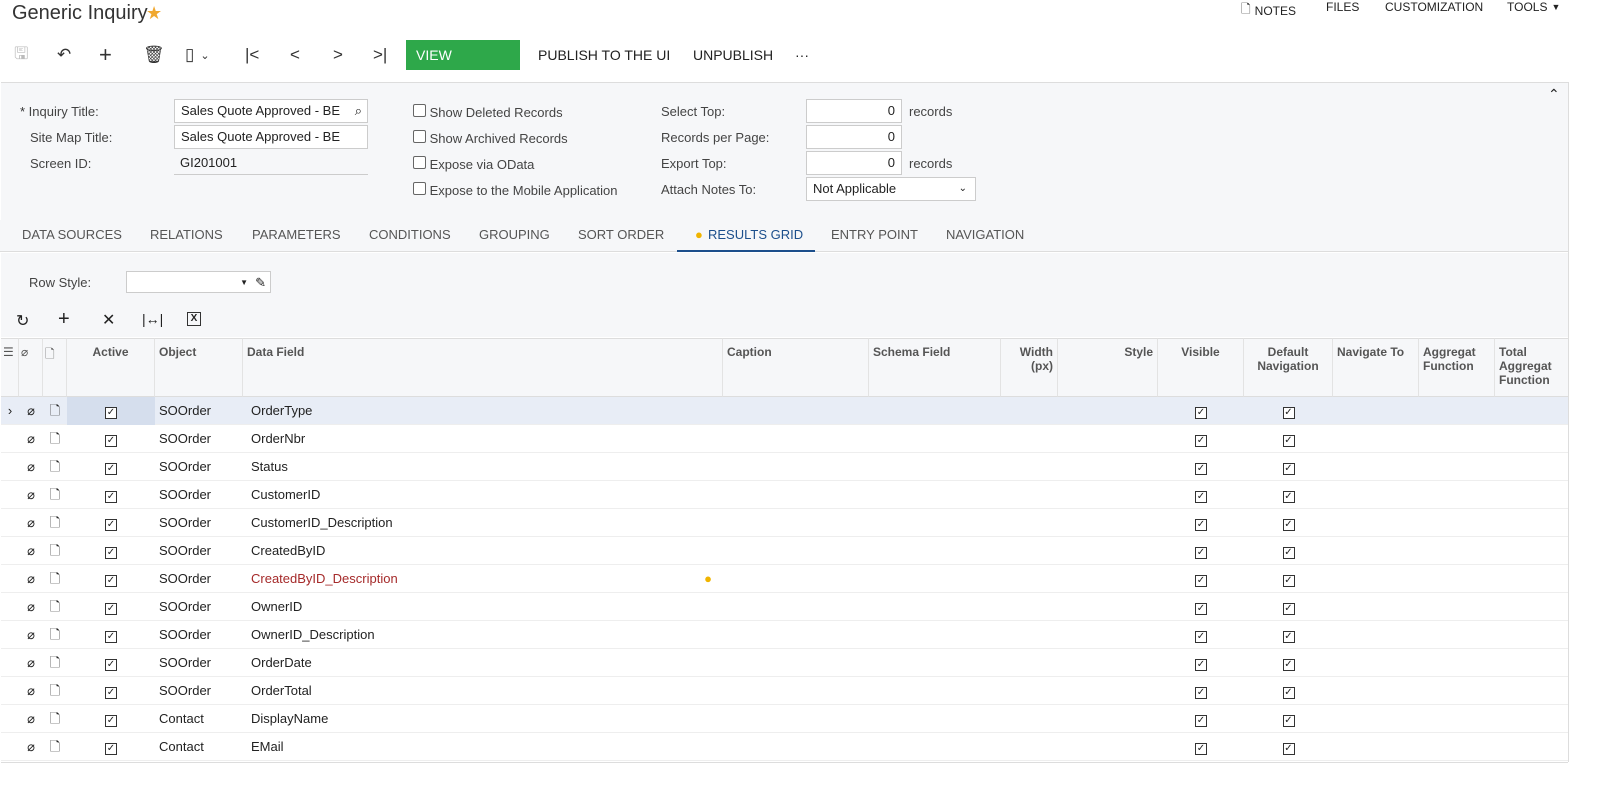 Image resolution: width=1619 pixels, height=804 pixels. I want to click on column-header: Schema Field, so click(935, 367).